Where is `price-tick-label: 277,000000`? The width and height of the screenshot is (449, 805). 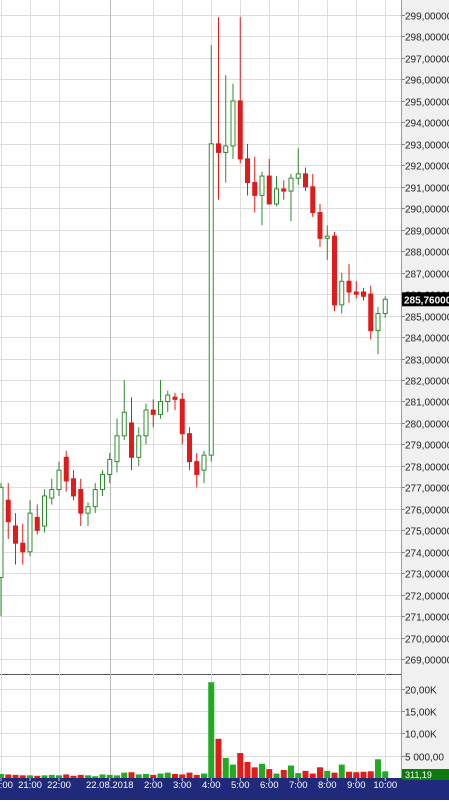
price-tick-label: 277,000000 is located at coordinates (427, 489).